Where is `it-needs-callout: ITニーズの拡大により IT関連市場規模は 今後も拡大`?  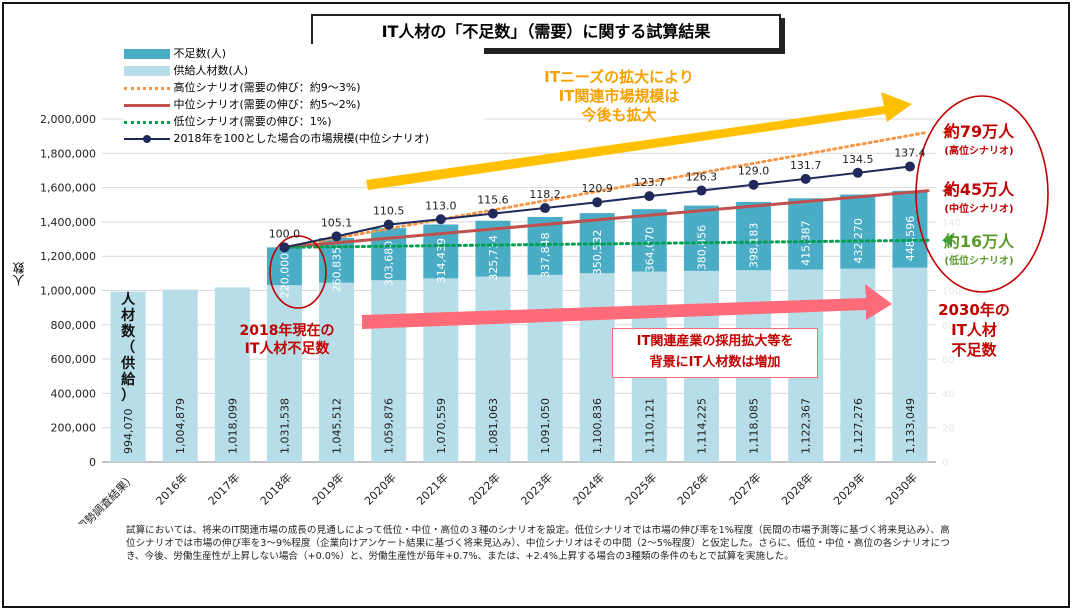
it-needs-callout: ITニーズの拡大により IT関連市場規模は 今後も拡大 is located at coordinates (619, 96).